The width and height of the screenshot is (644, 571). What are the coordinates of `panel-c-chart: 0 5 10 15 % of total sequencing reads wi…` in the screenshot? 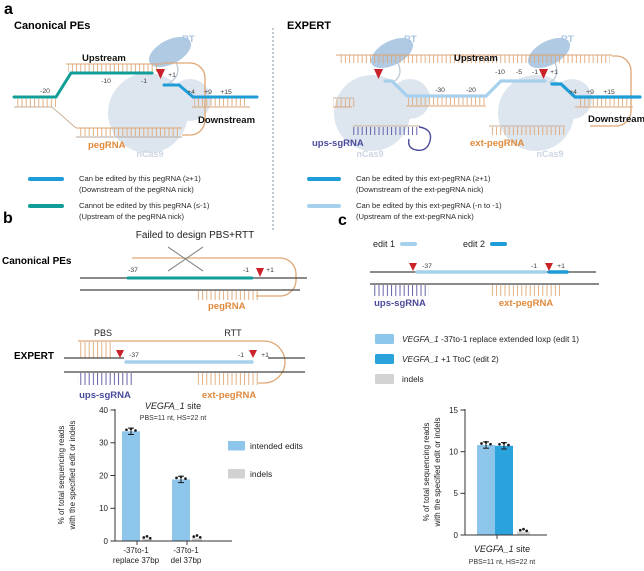 It's located at (484, 486).